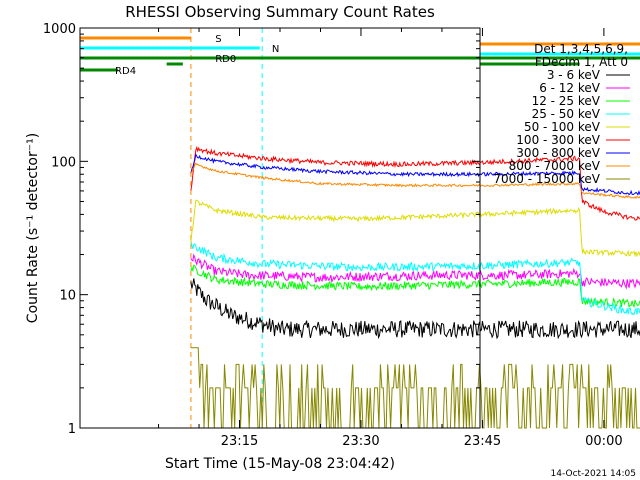  What do you see at coordinates (33, 228) in the screenshot?
I see `y-axis-label: Count Rate (s⁻¹ detector⁻¹)` at bounding box center [33, 228].